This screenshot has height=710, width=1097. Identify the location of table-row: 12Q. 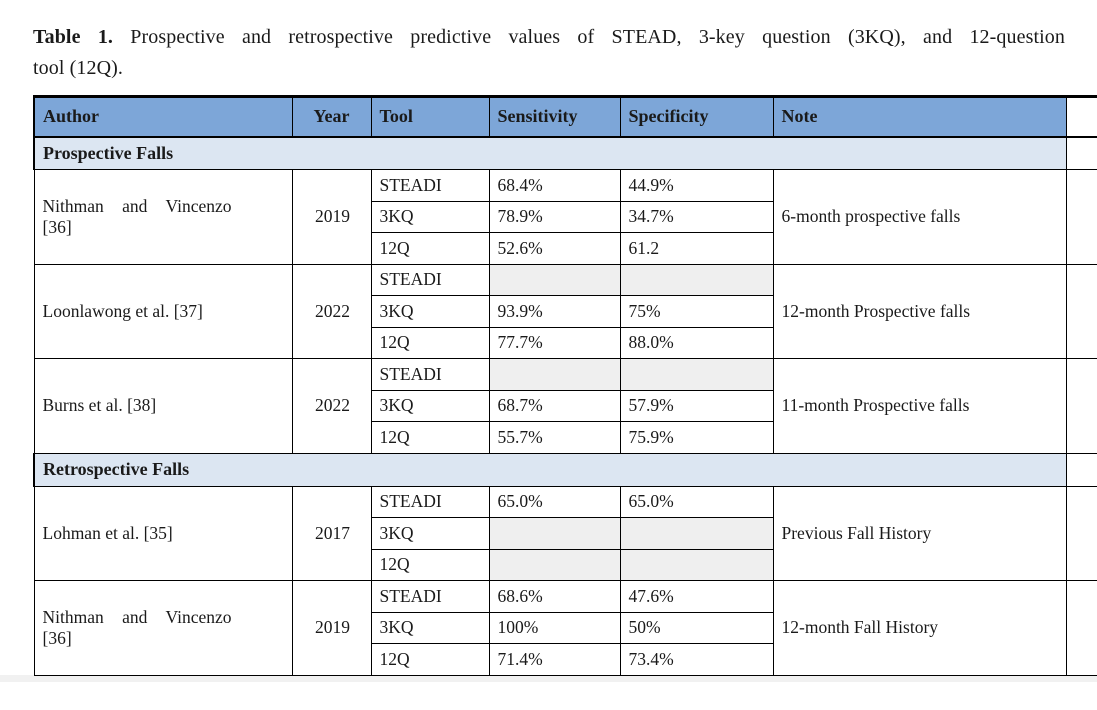
(565, 564).